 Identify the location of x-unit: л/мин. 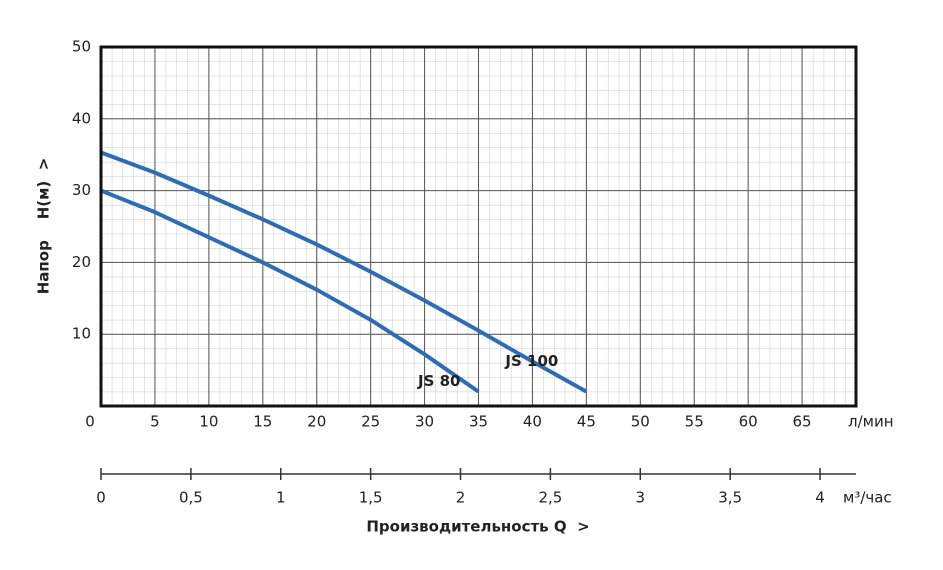
(871, 422).